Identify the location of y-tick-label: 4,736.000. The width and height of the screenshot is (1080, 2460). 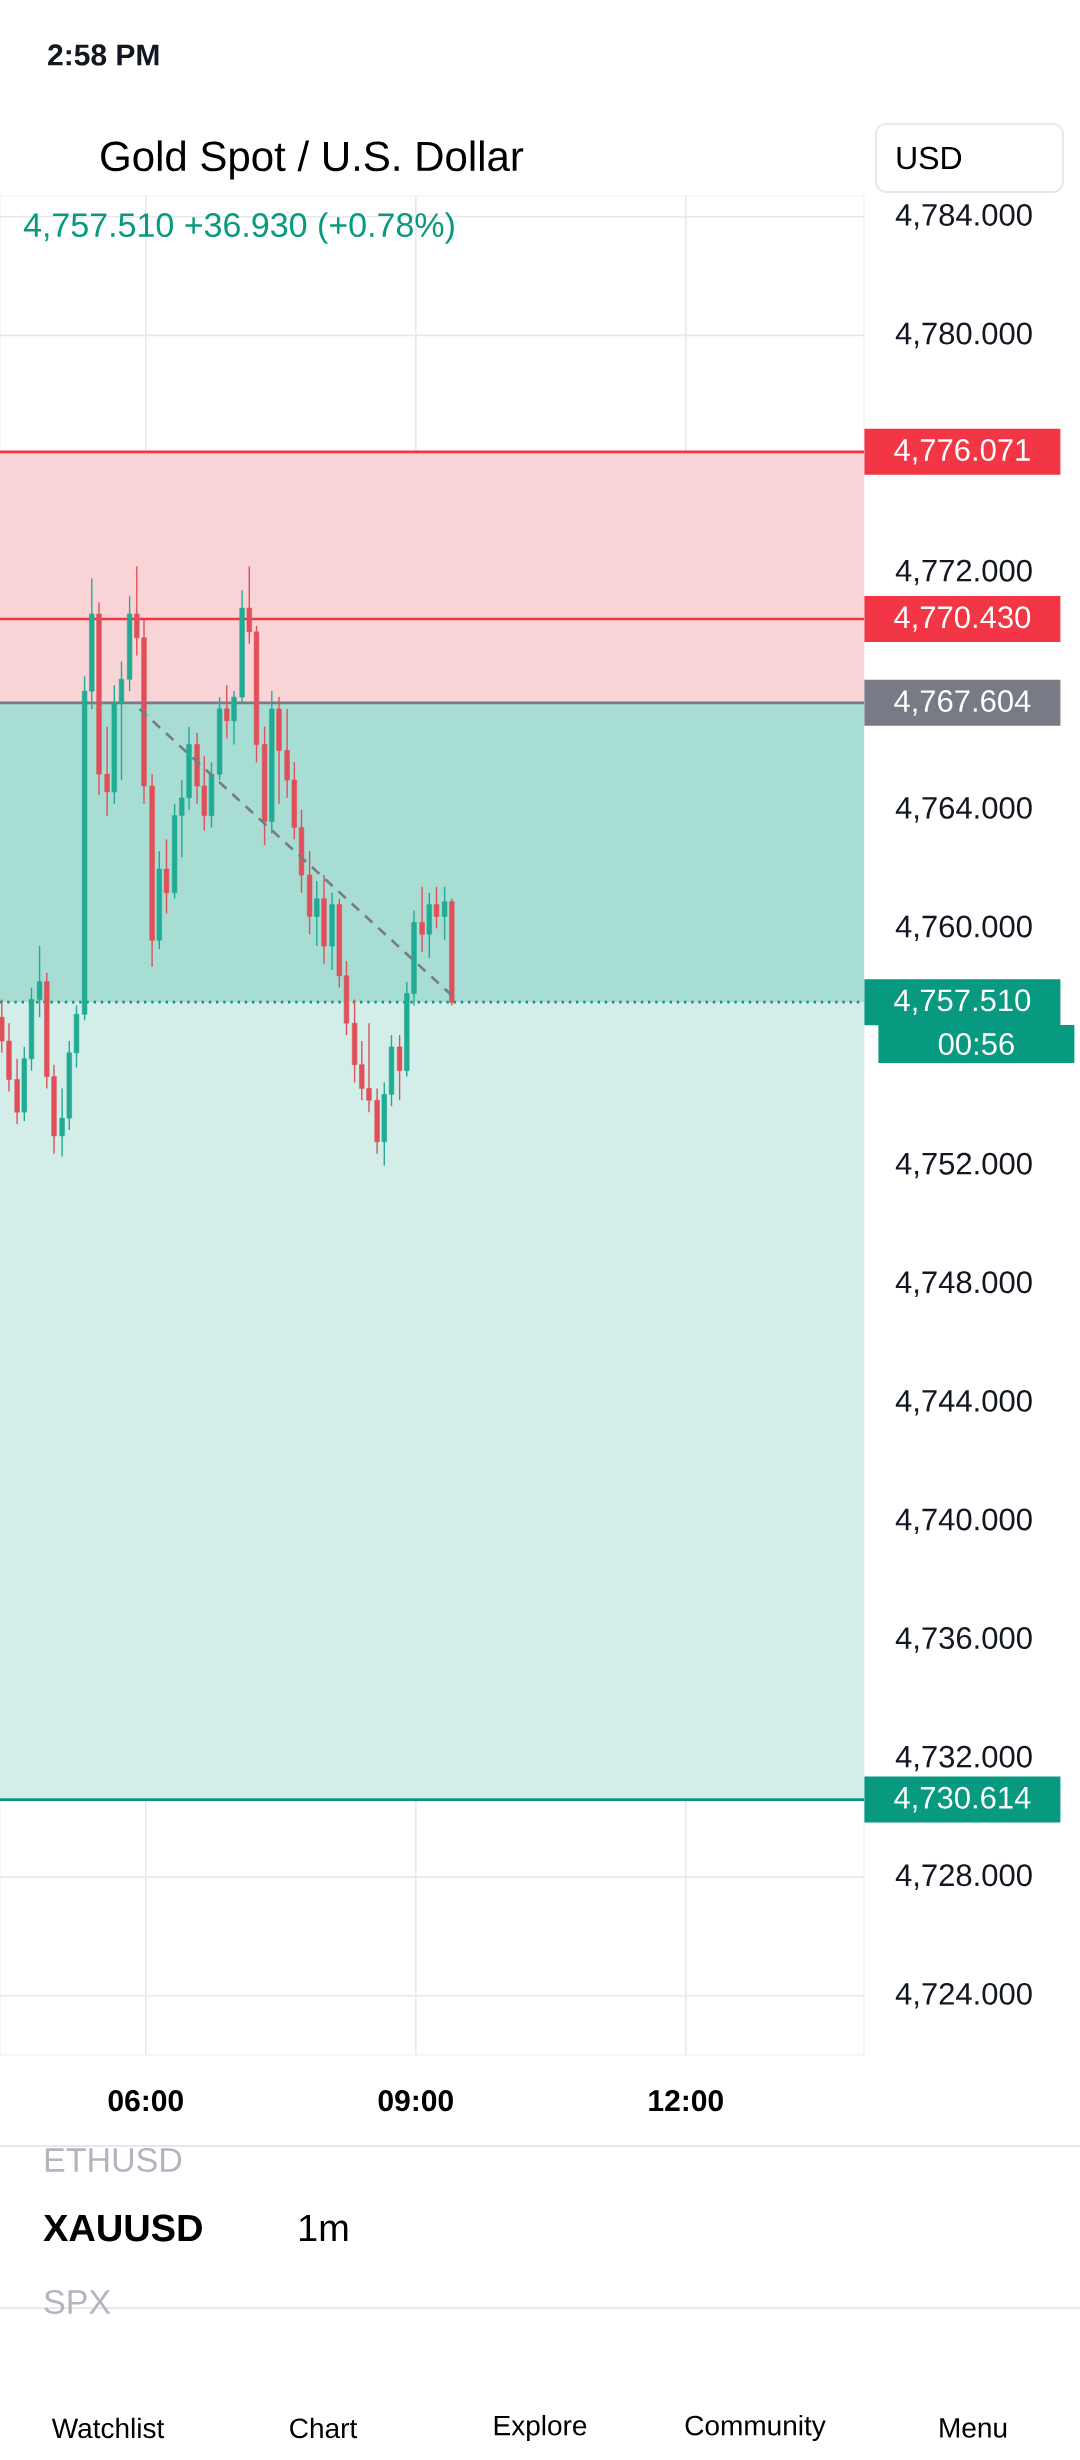
(963, 1640).